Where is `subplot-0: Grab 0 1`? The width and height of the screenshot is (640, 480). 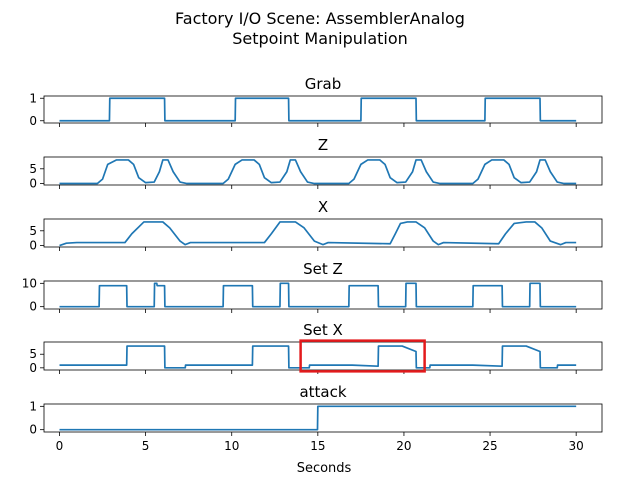 subplot-0: Grab 0 1 is located at coordinates (316, 101).